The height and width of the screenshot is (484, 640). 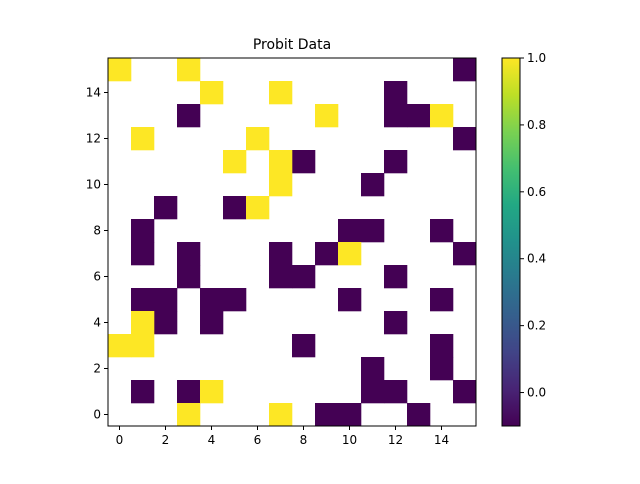 I want to click on colorbar-tick-label: 0.4, so click(x=536, y=259).